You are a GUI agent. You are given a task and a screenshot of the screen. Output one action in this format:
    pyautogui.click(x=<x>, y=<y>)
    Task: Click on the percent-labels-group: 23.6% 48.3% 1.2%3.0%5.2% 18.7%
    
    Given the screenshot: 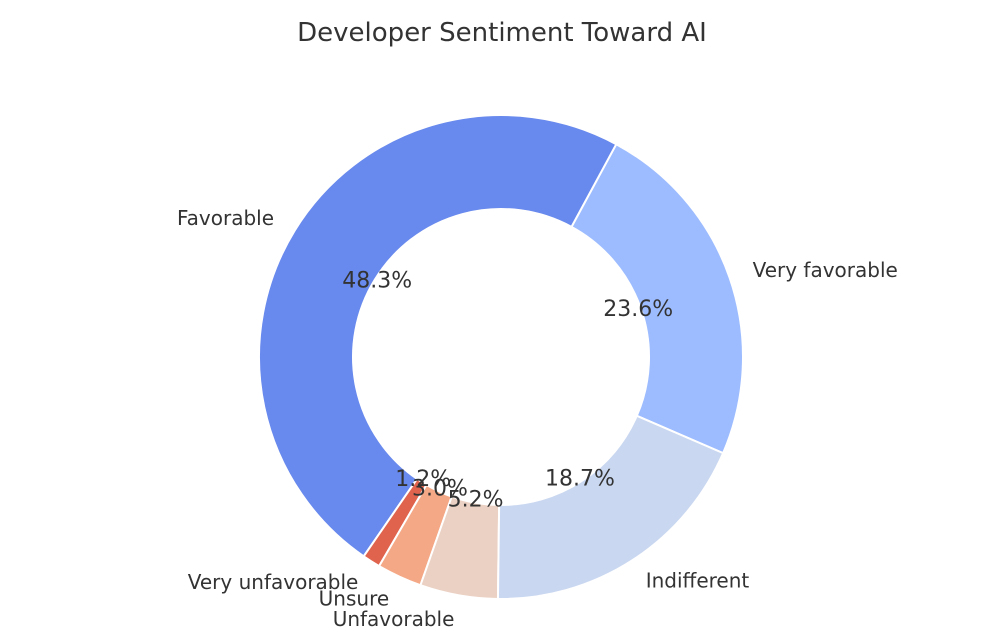 What is the action you would take?
    pyautogui.click(x=507, y=391)
    